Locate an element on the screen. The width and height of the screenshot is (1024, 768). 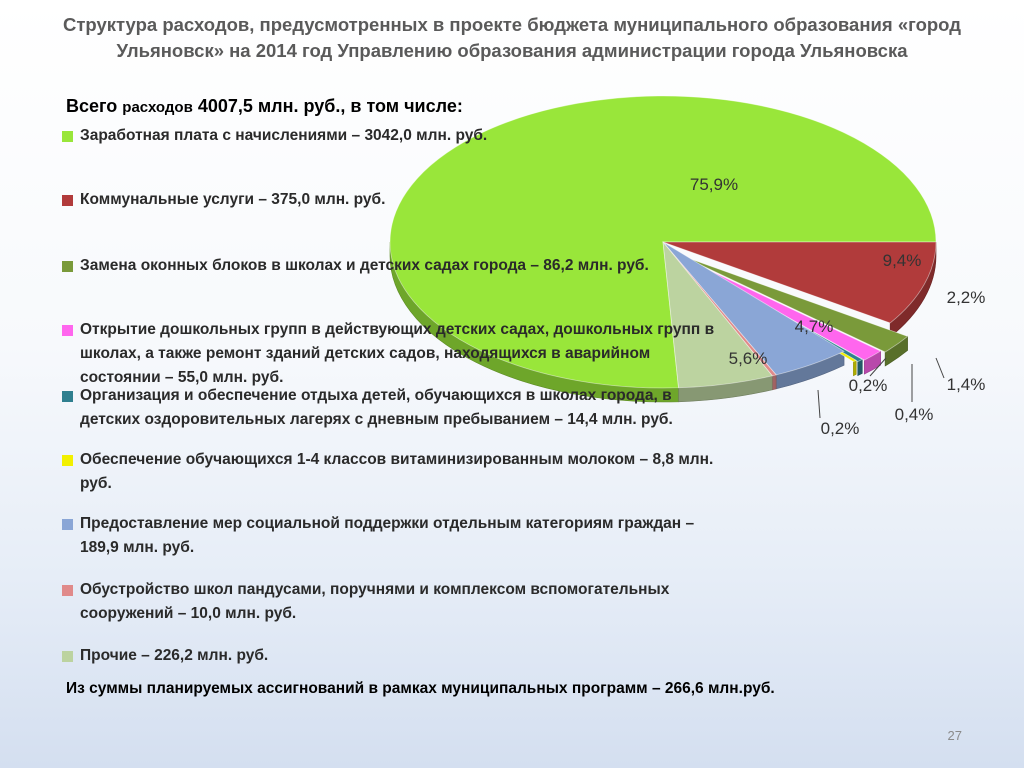
pie-percent-label: 5,6% is located at coordinates (748, 358).